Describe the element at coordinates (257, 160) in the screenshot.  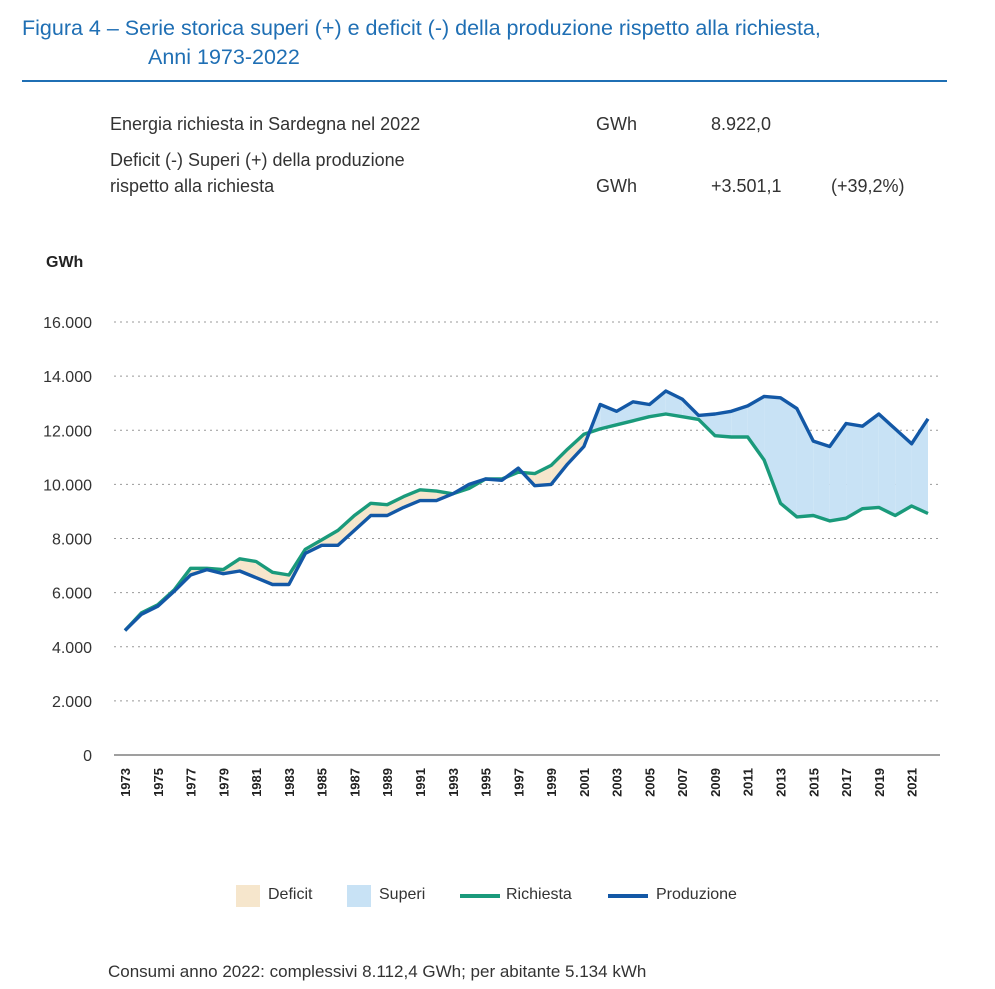
I see `info-row2-label-a: Deficit (-) Superi (+) della produzione` at that location.